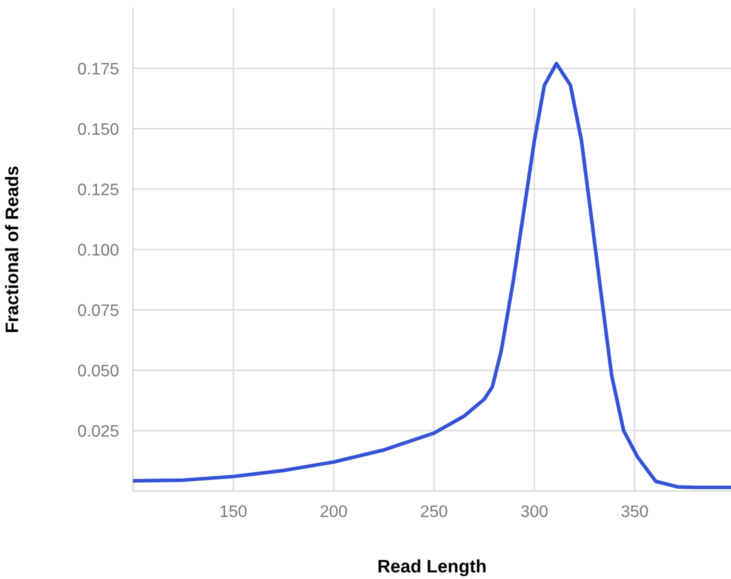 This screenshot has width=731, height=579. What do you see at coordinates (98, 310) in the screenshot?
I see `y-tick-label: 0.075` at bounding box center [98, 310].